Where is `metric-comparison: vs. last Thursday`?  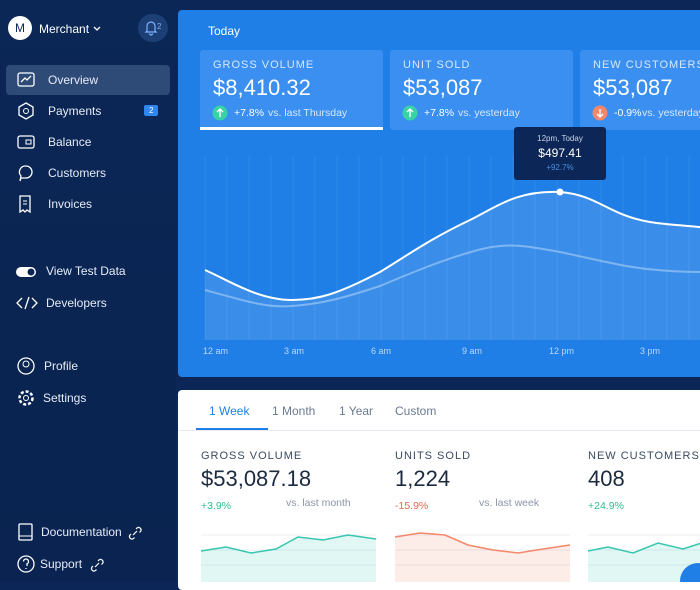 metric-comparison: vs. last Thursday is located at coordinates (308, 113).